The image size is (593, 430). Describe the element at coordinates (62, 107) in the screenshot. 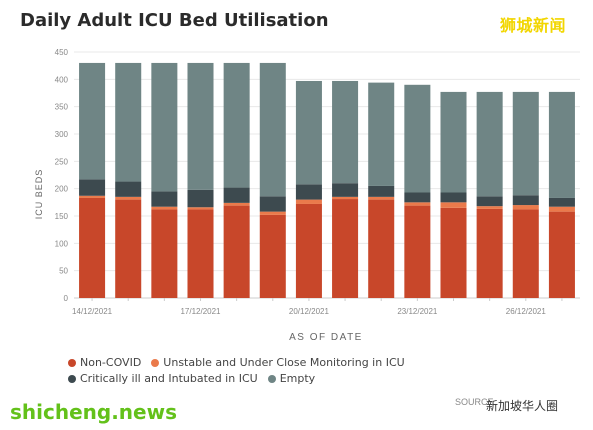

I see `y-tick-label: 350` at that location.